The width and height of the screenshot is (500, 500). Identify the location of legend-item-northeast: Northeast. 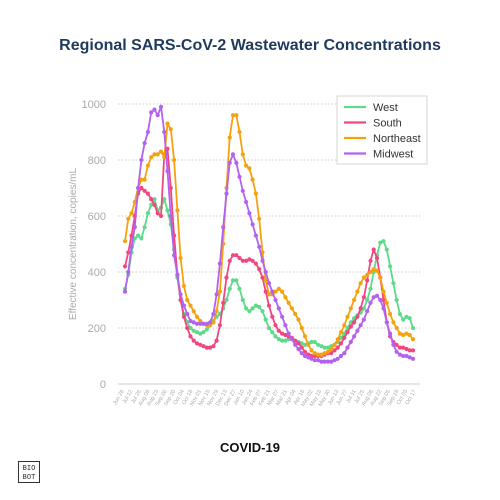
(382, 139).